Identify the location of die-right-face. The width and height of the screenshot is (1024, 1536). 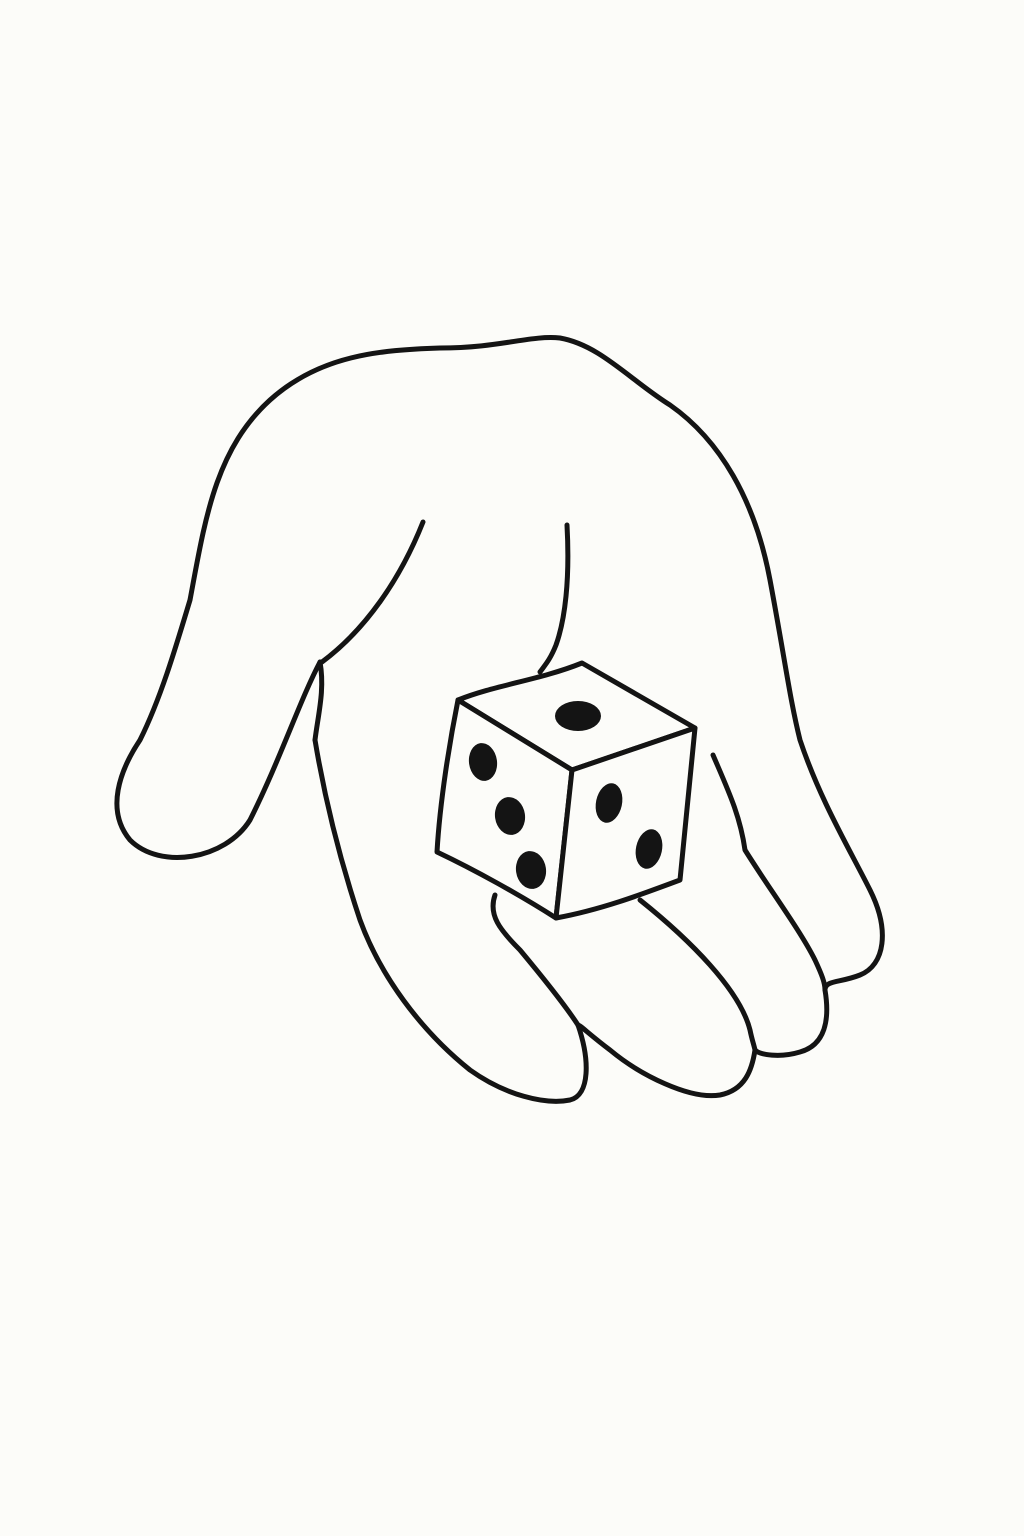
(625, 823).